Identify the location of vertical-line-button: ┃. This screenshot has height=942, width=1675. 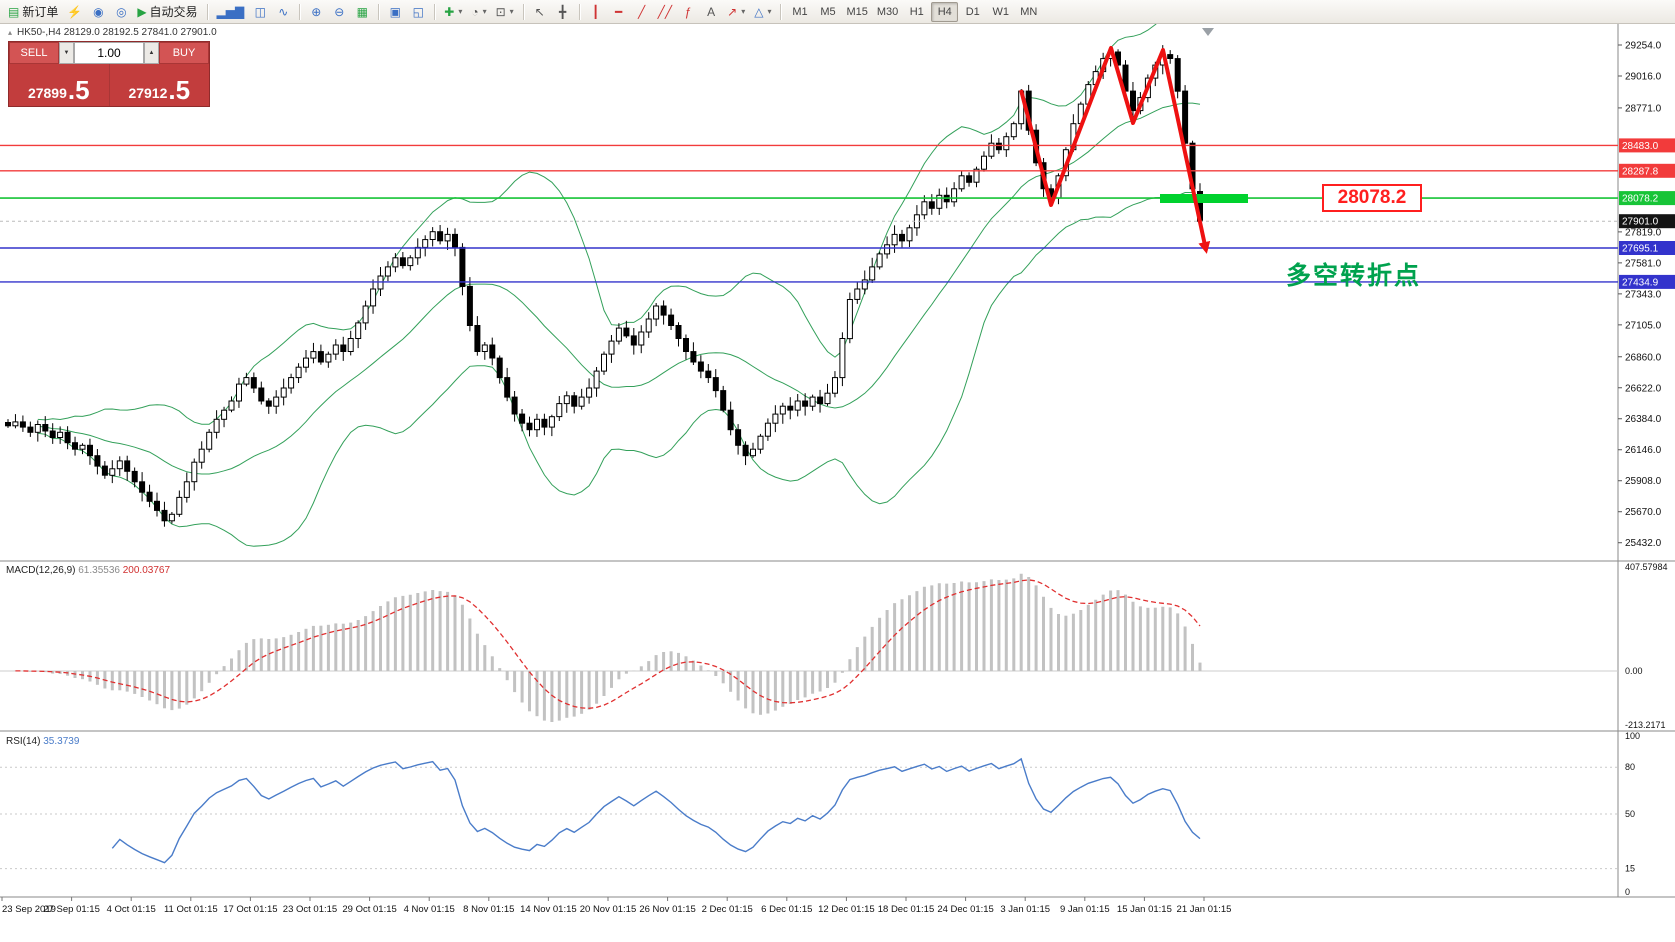
(596, 12).